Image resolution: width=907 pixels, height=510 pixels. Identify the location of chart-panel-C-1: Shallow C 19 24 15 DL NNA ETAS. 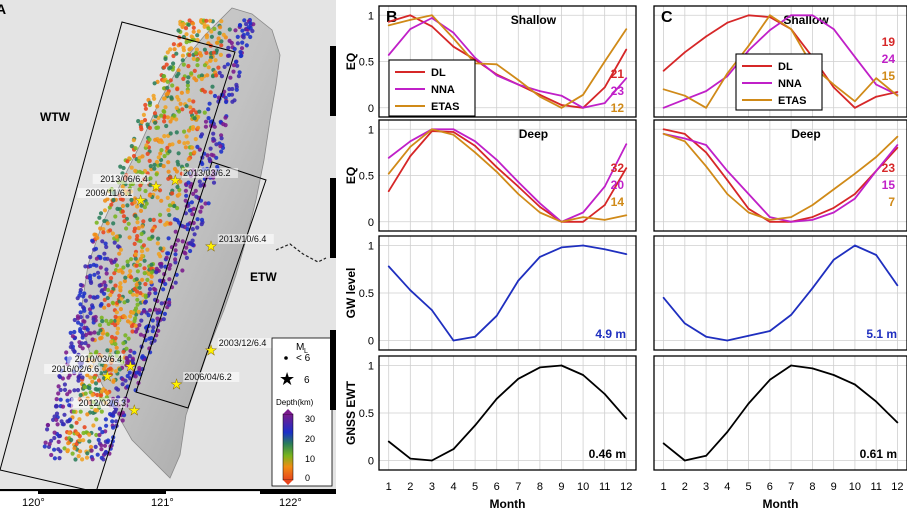
(780, 61).